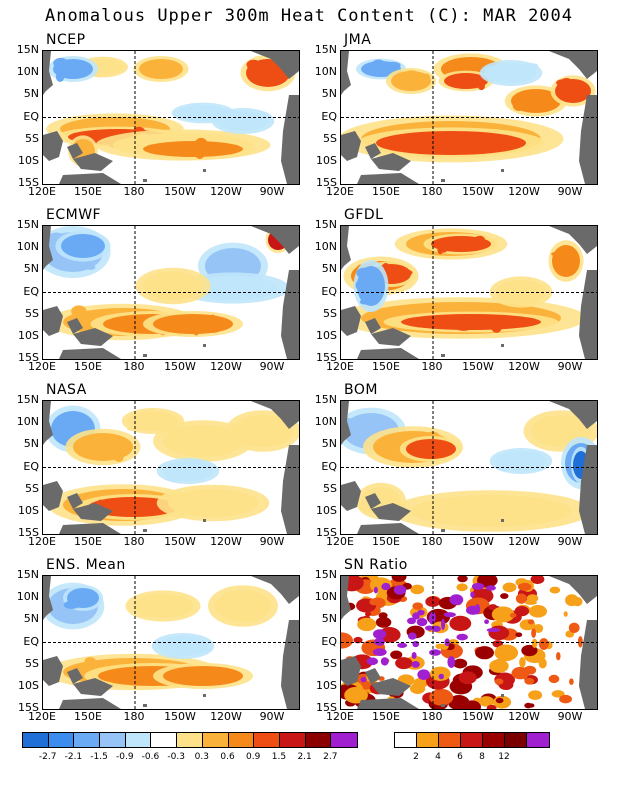  What do you see at coordinates (202, 757) in the screenshot?
I see `colorbar-label: 0.3` at bounding box center [202, 757].